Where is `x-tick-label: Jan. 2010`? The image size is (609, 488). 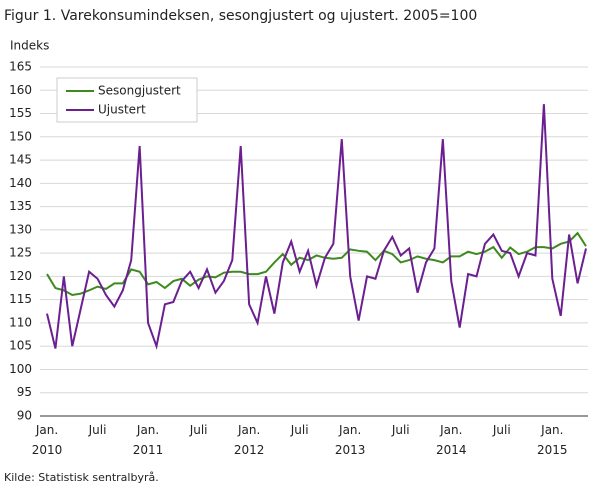
x-tick-label: Jan. 2010 is located at coordinates (47, 440).